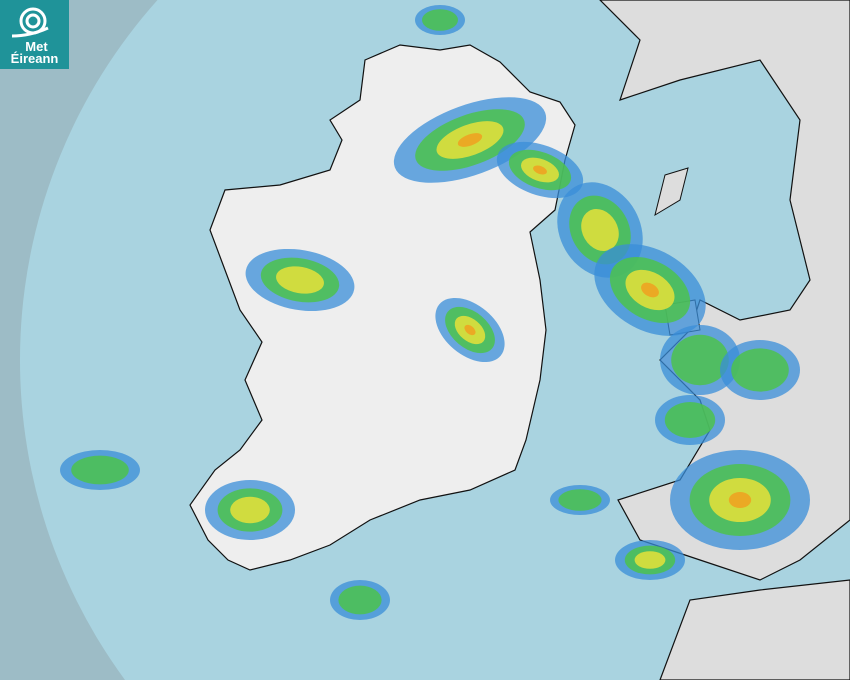 The width and height of the screenshot is (850, 680). I want to click on met-eireann-logo: Met Éireann, so click(34, 34).